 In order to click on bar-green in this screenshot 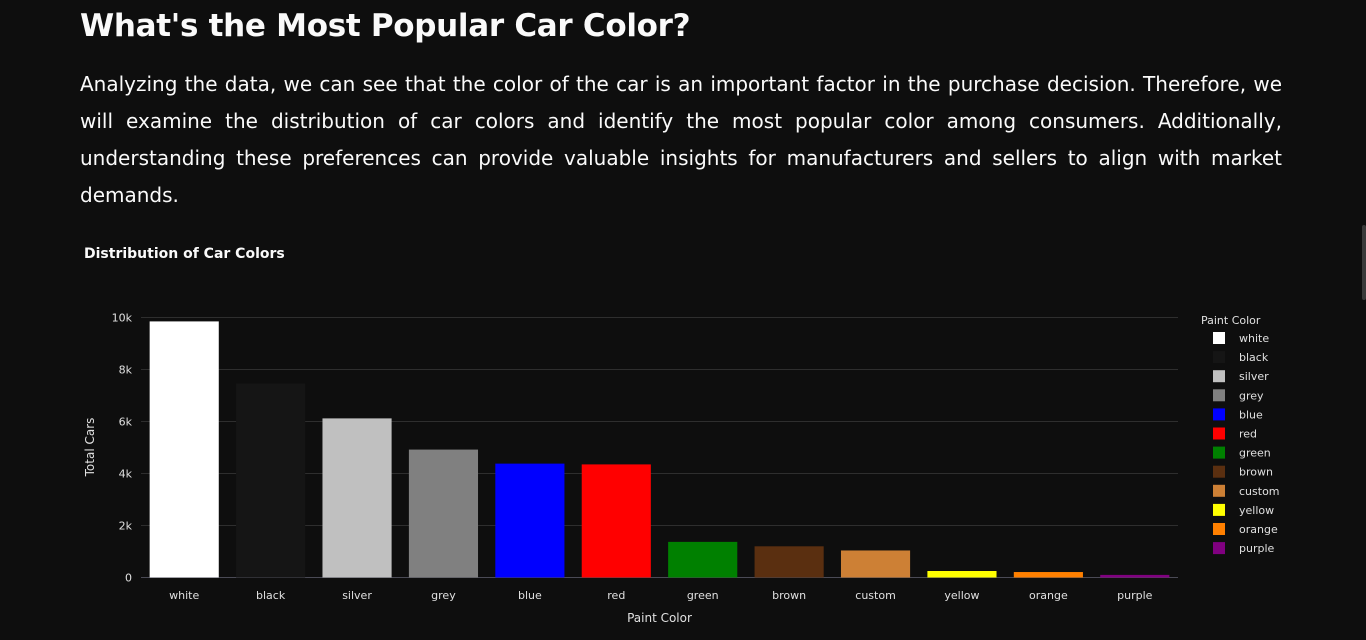, I will do `click(703, 559)`.